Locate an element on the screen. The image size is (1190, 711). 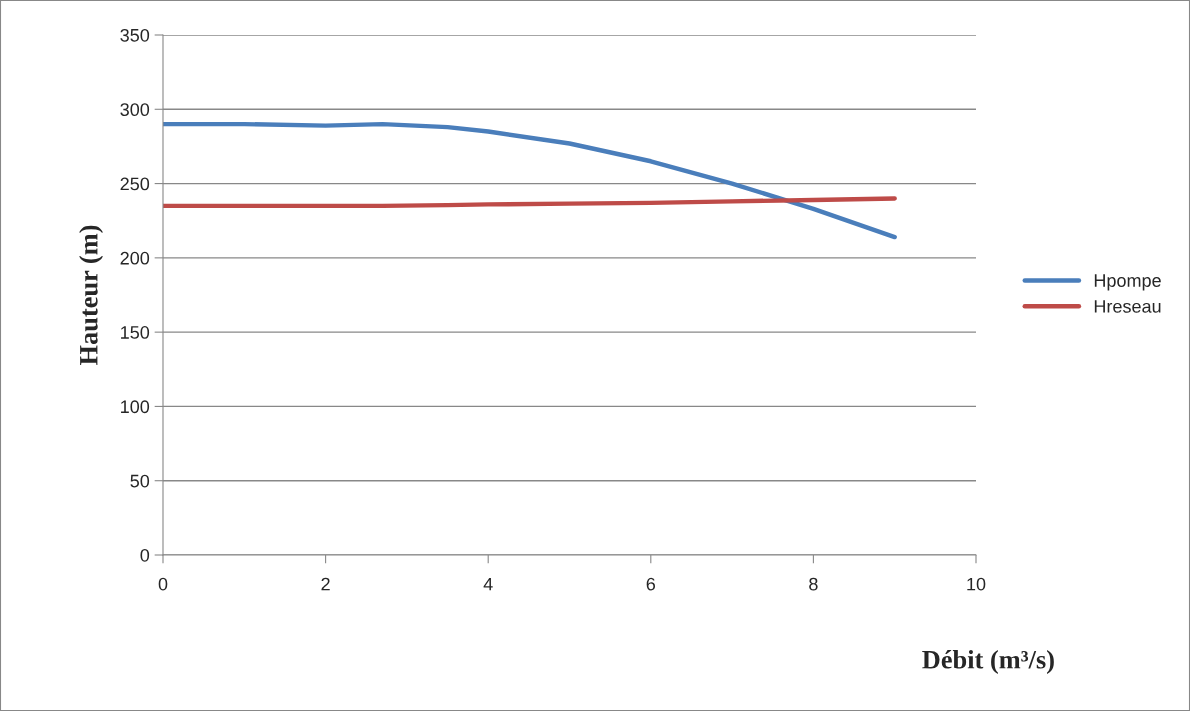
legend-label: Hpompe is located at coordinates (1127, 282).